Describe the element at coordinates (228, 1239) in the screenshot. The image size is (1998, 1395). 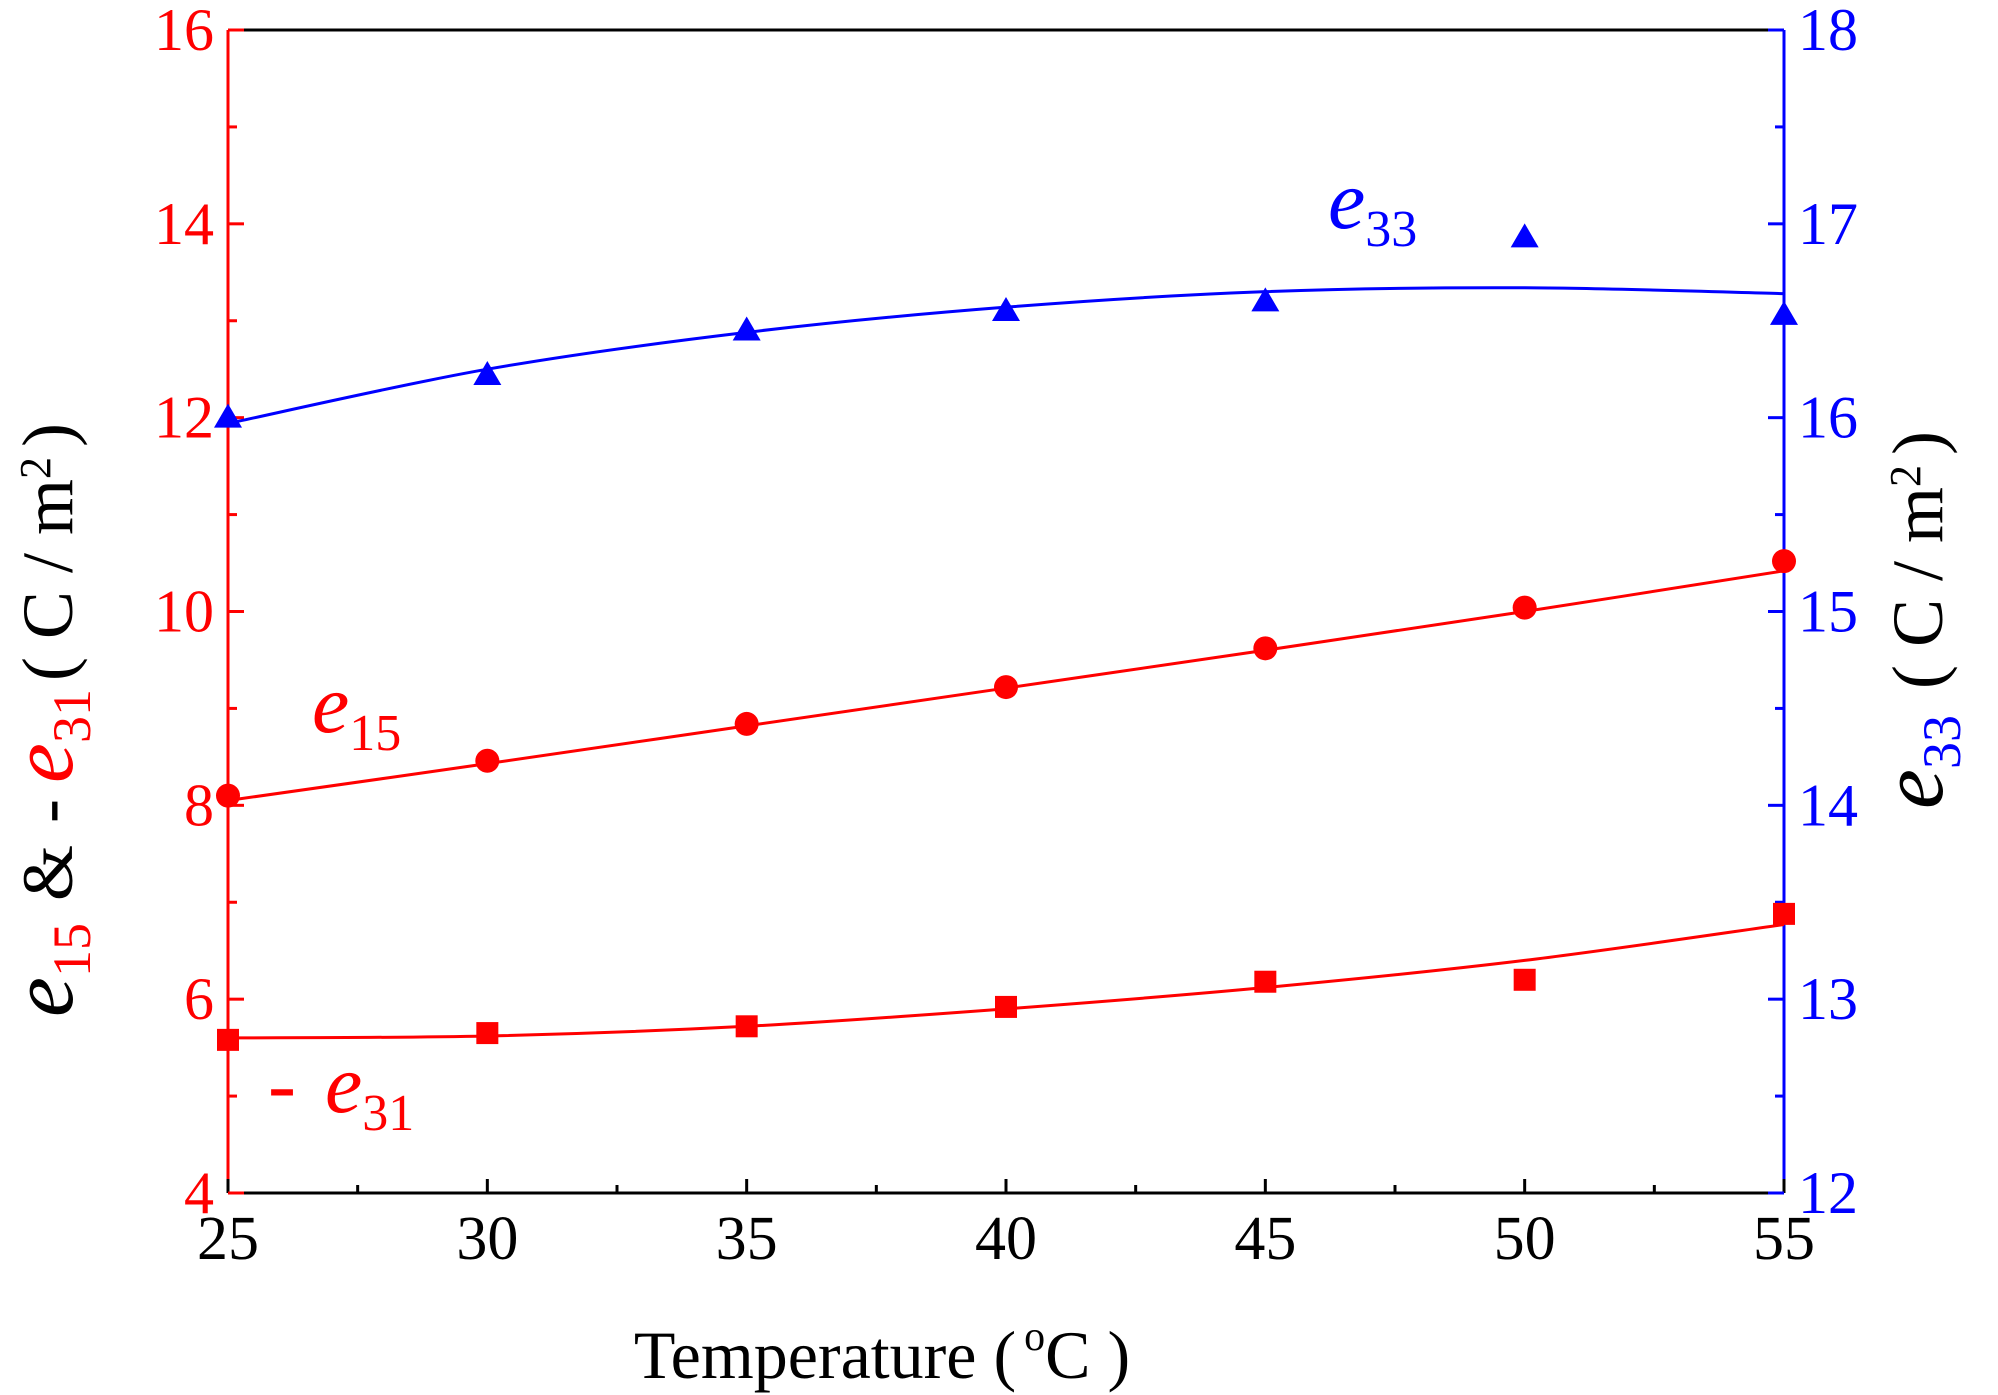
I see `x-tick-label: 25` at that location.